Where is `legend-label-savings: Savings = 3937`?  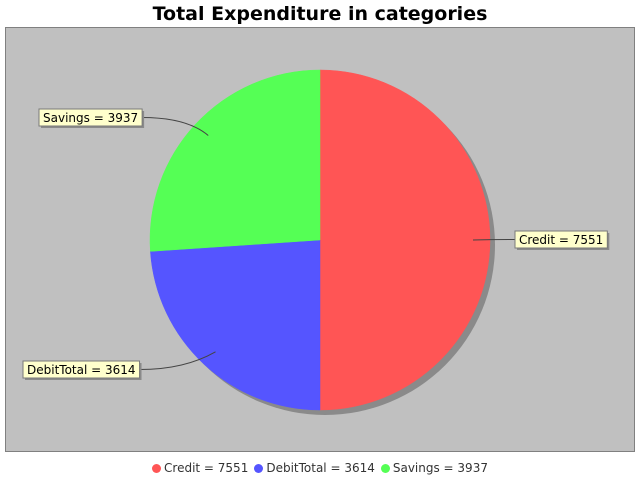 legend-label-savings: Savings = 3937 is located at coordinates (440, 468).